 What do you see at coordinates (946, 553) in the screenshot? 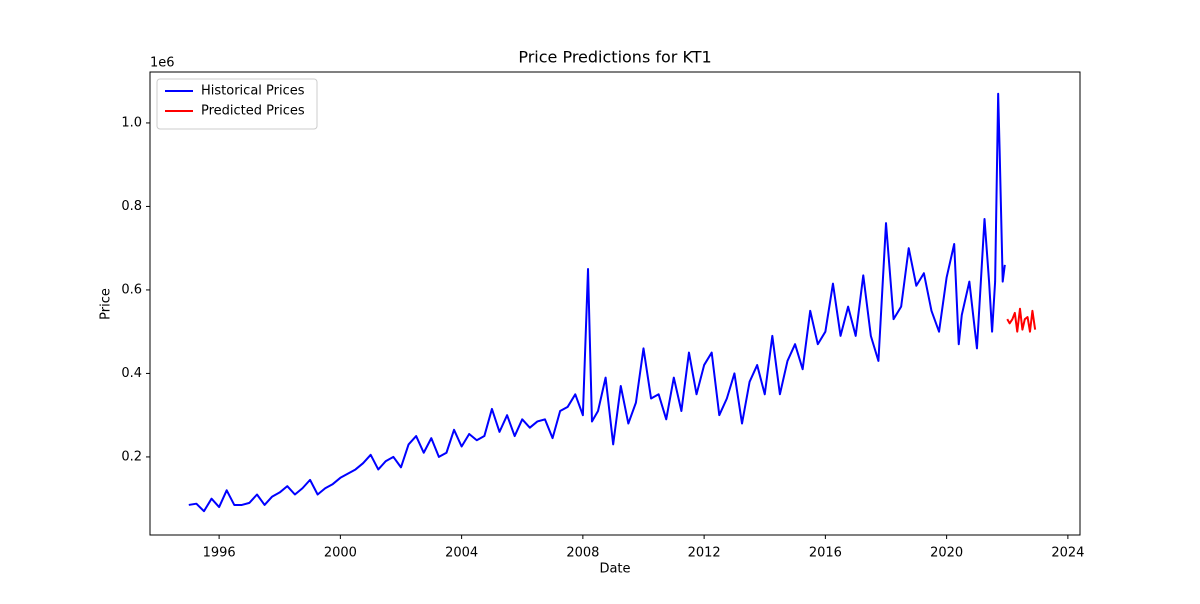
I see `x-tick-label: 2020` at bounding box center [946, 553].